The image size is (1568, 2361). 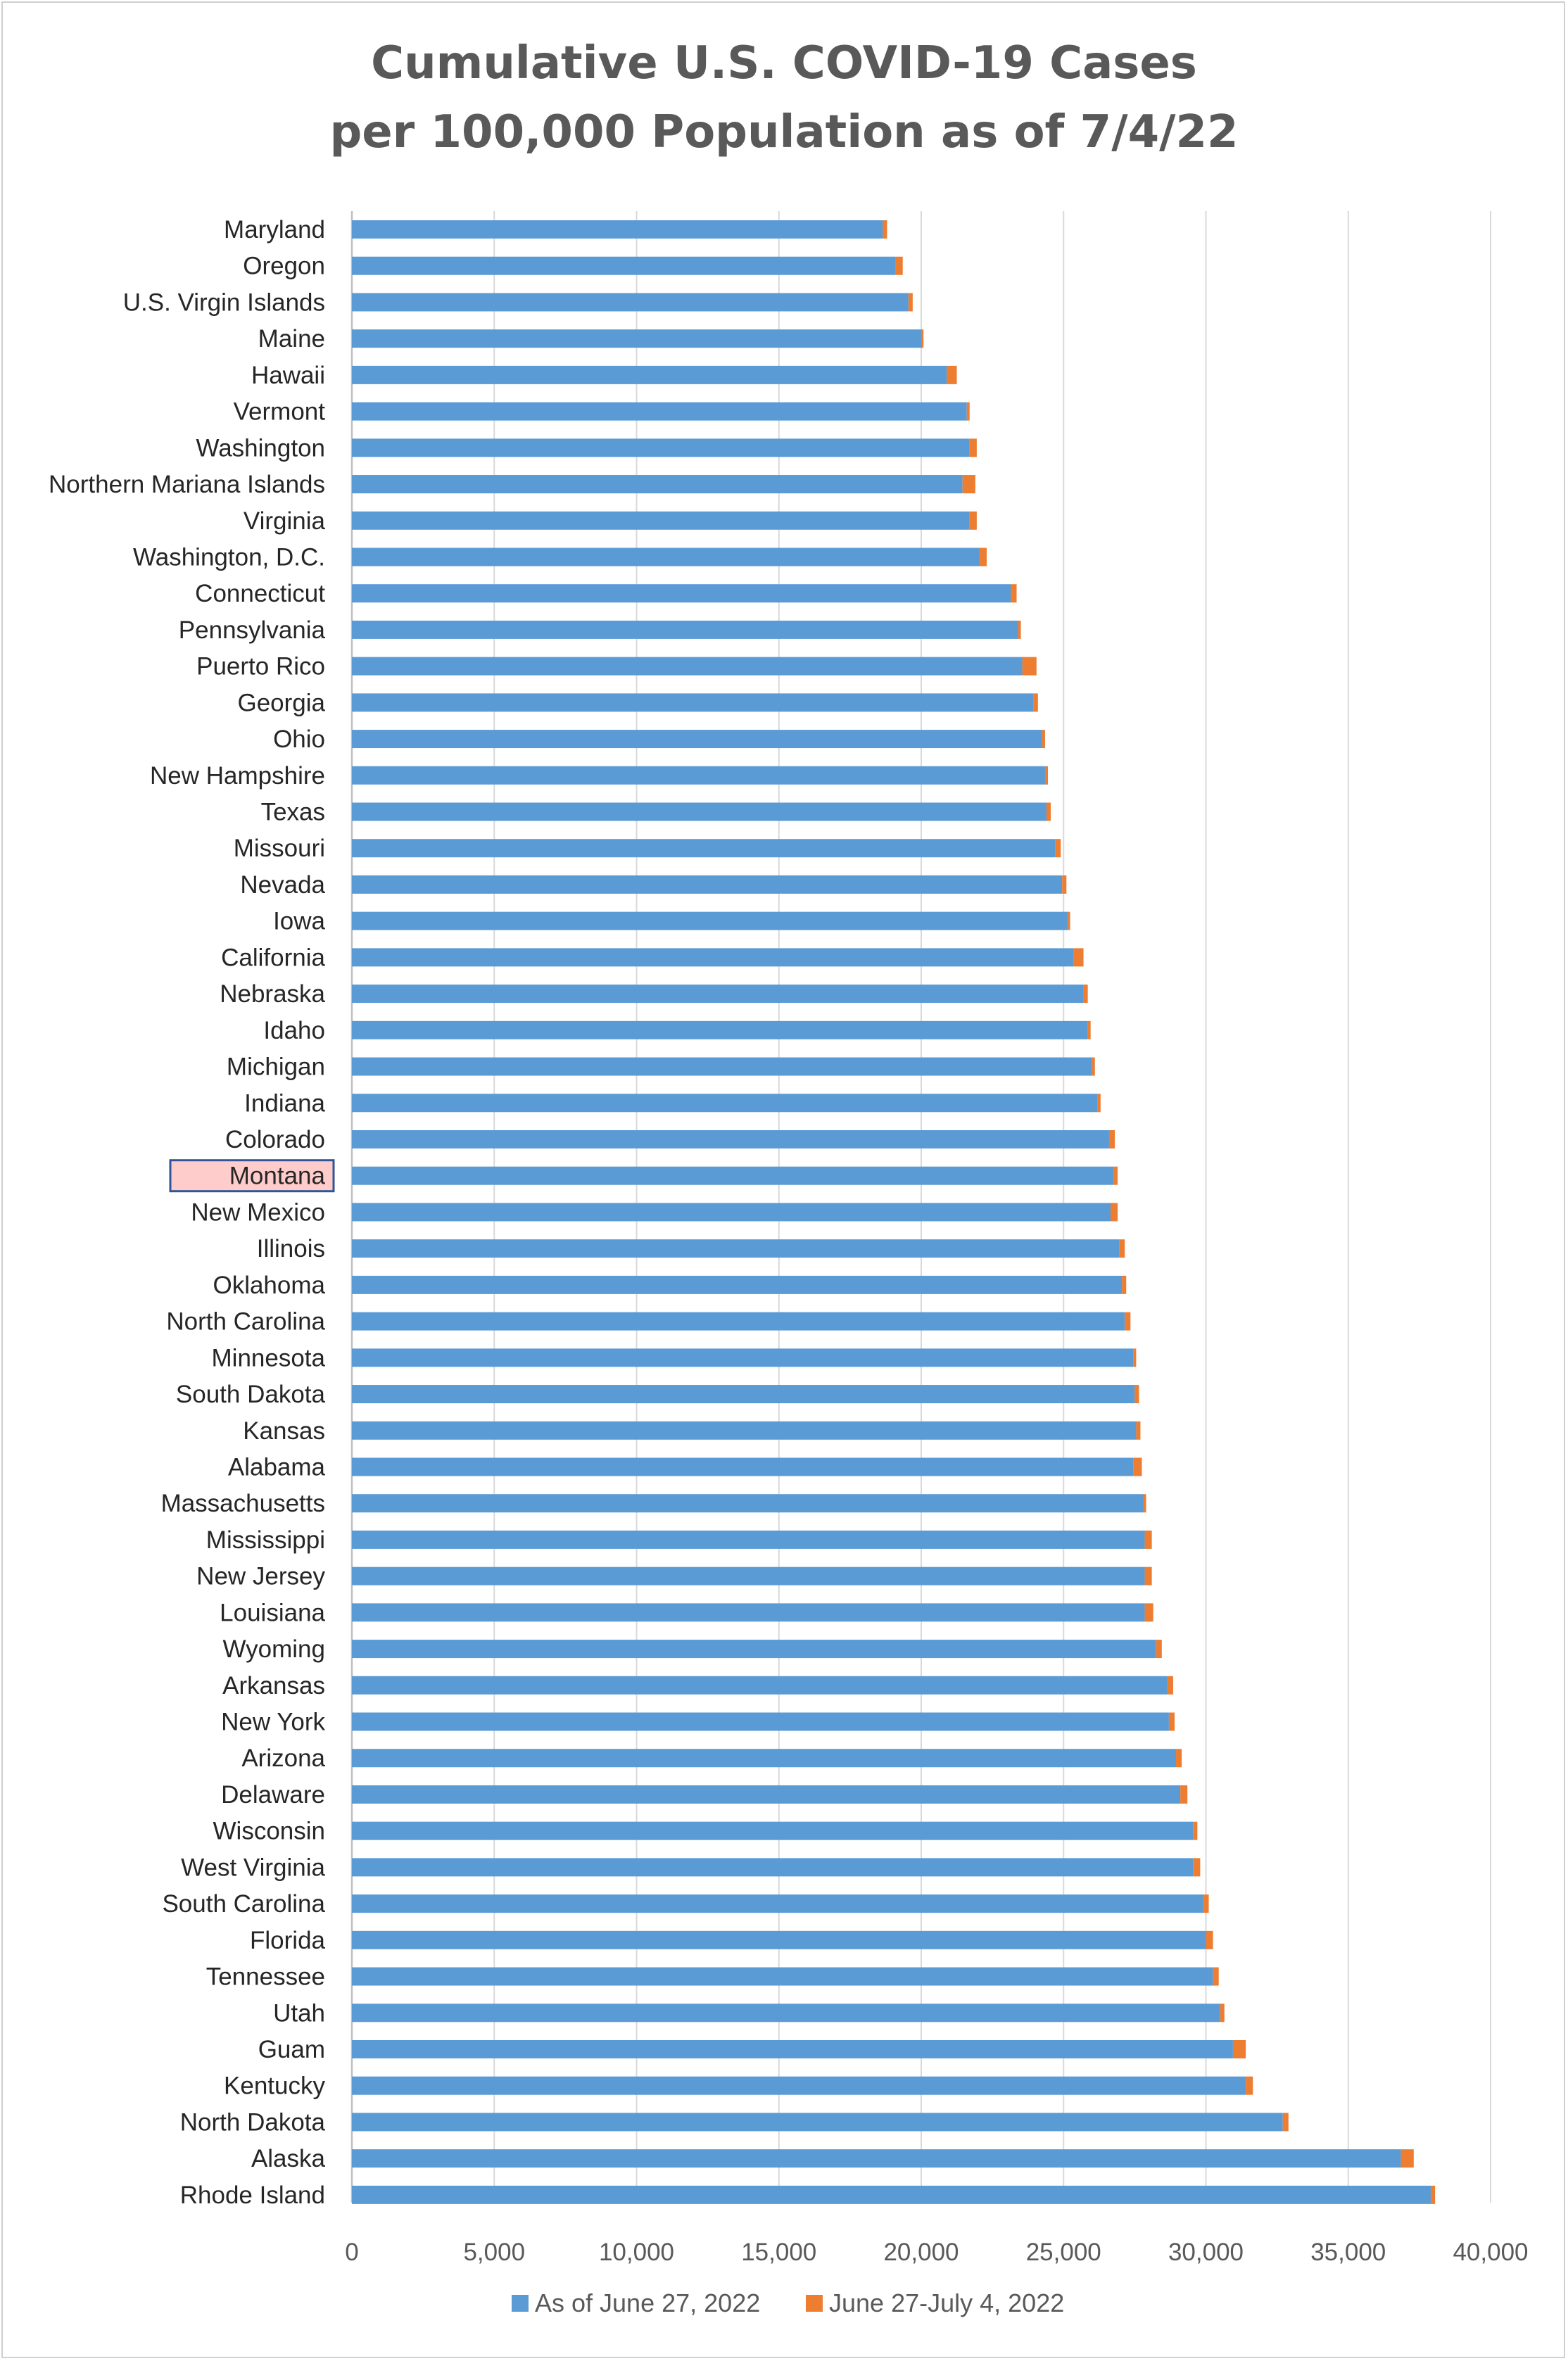 What do you see at coordinates (284, 1103) in the screenshot?
I see `category-label: Indiana` at bounding box center [284, 1103].